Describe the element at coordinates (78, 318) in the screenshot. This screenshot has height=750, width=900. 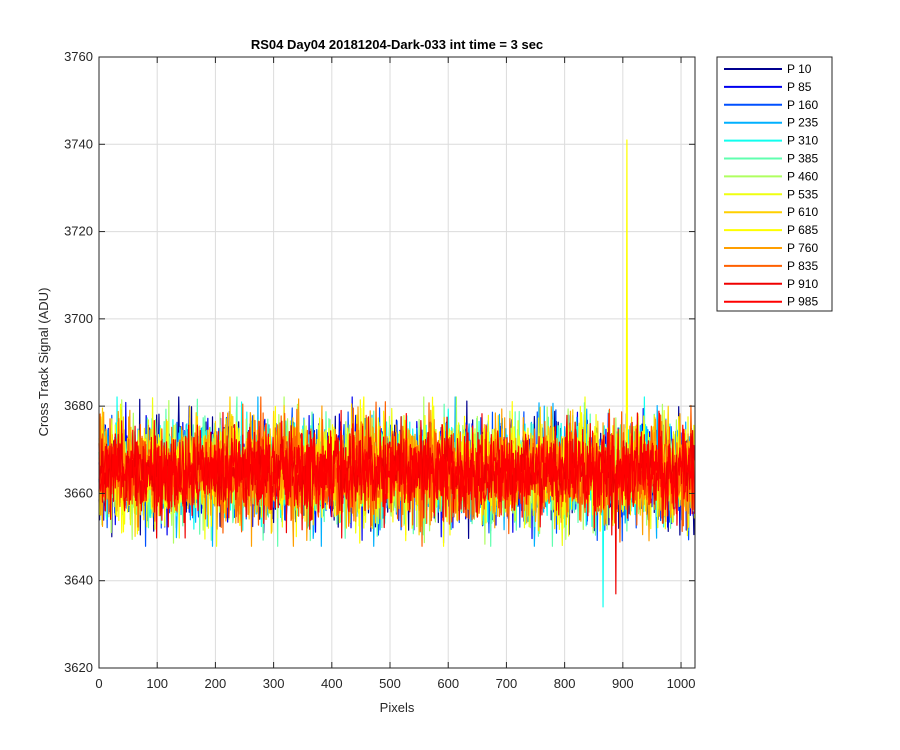
I see `y-tick-label: 3700` at that location.